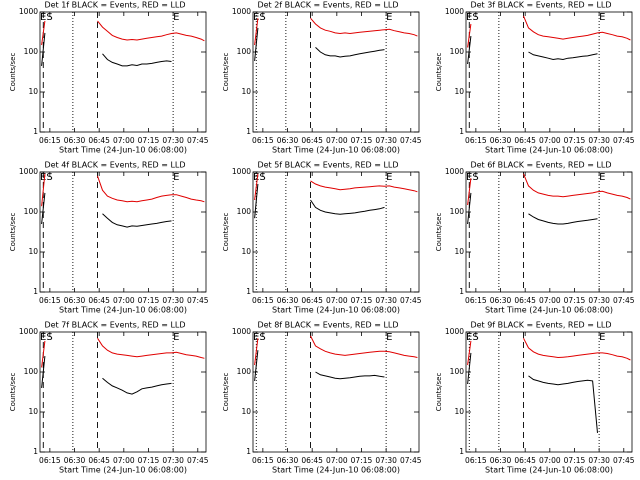  Describe the element at coordinates (327, 5) in the screenshot. I see `chart-title: Det 2f BLACK = Events, RED = LLD` at that location.